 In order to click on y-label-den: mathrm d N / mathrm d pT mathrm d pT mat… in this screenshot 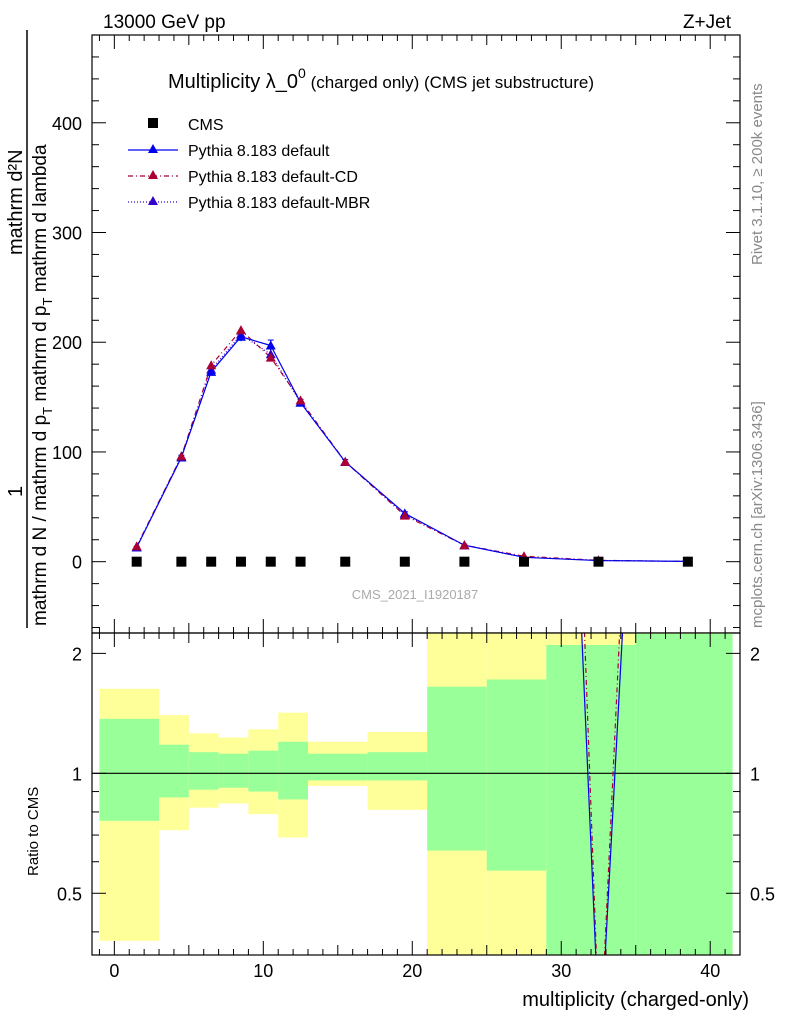, I will do `click(42, 385)`.